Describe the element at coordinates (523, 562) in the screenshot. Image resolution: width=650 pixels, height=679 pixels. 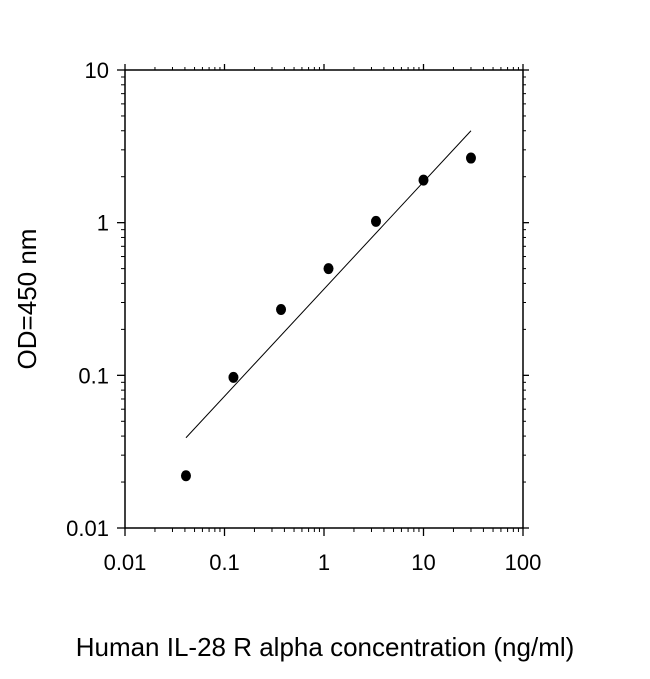
I see `x-tick-label: 100` at that location.